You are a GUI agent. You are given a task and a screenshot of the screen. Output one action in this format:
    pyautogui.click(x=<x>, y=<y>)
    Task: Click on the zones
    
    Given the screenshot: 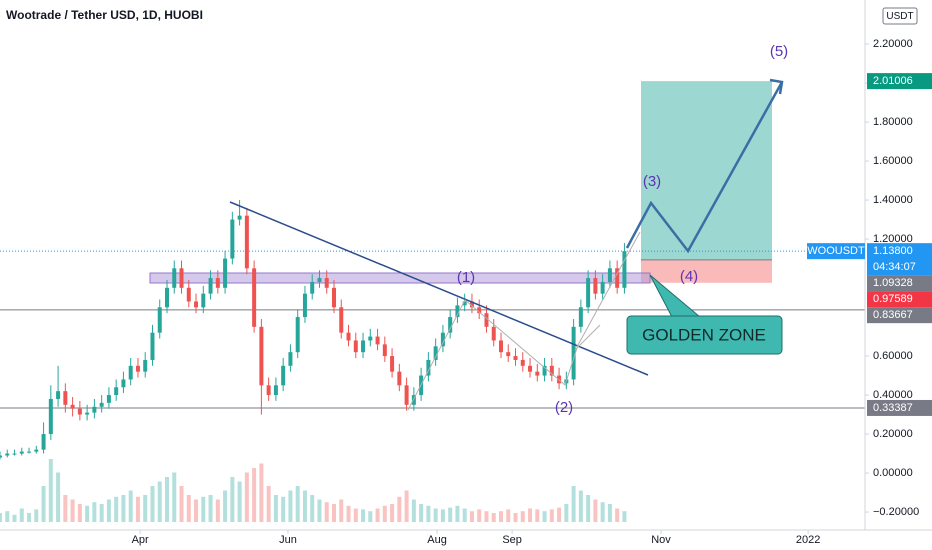 What is the action you would take?
    pyautogui.click(x=706, y=182)
    